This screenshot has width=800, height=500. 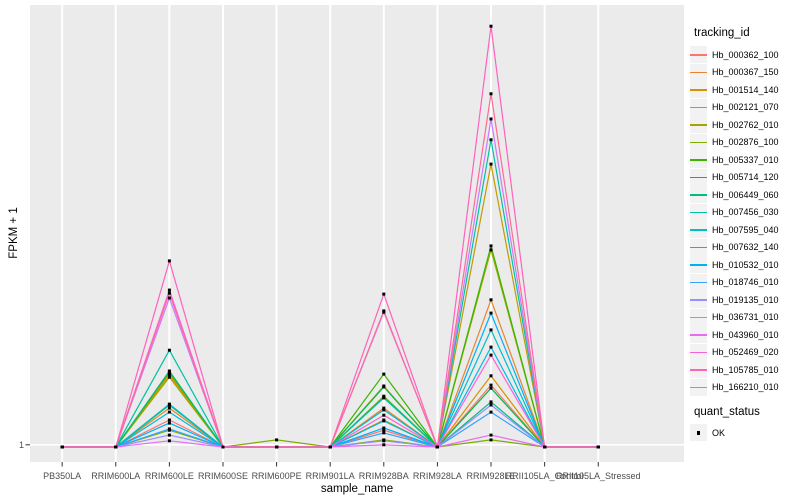 I want to click on x-tick-label: RRIM901LA, so click(x=330, y=476).